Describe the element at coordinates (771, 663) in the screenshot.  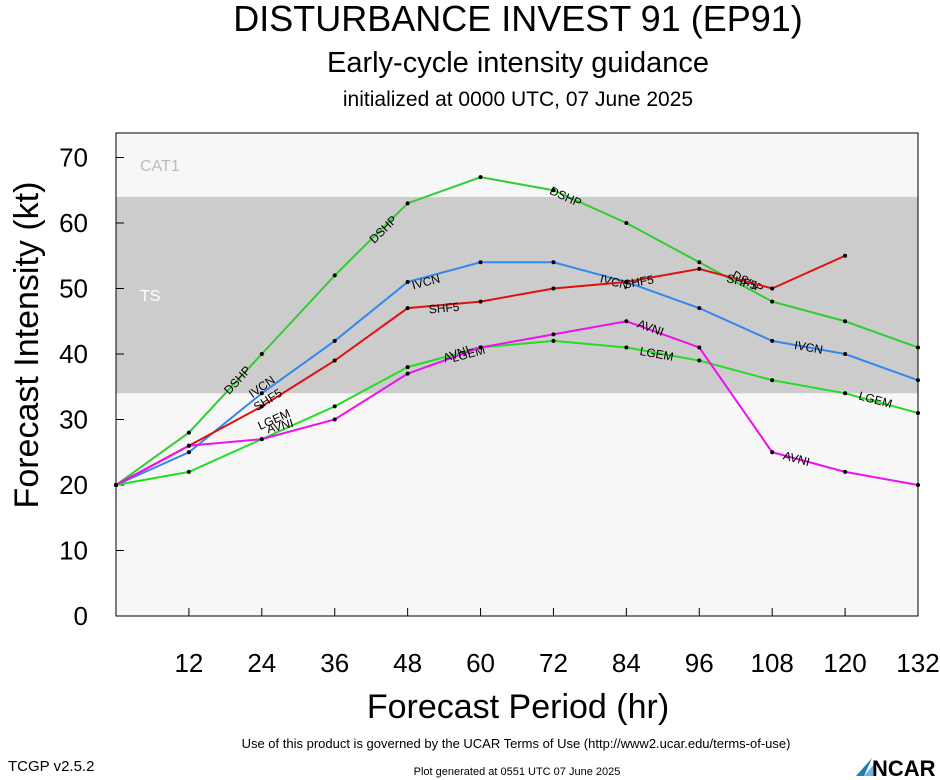
I see `x-tick-label-108: 108` at that location.